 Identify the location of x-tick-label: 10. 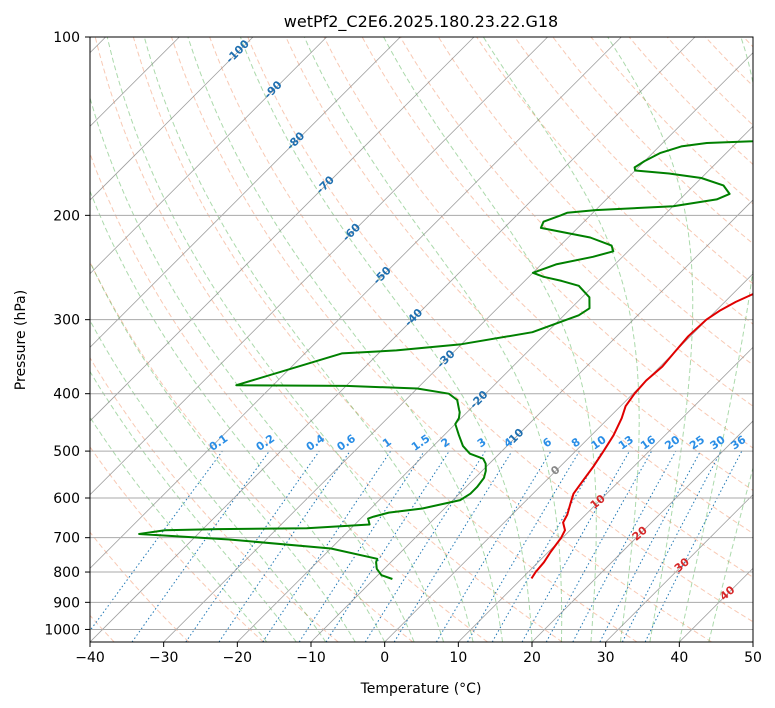
(458, 658).